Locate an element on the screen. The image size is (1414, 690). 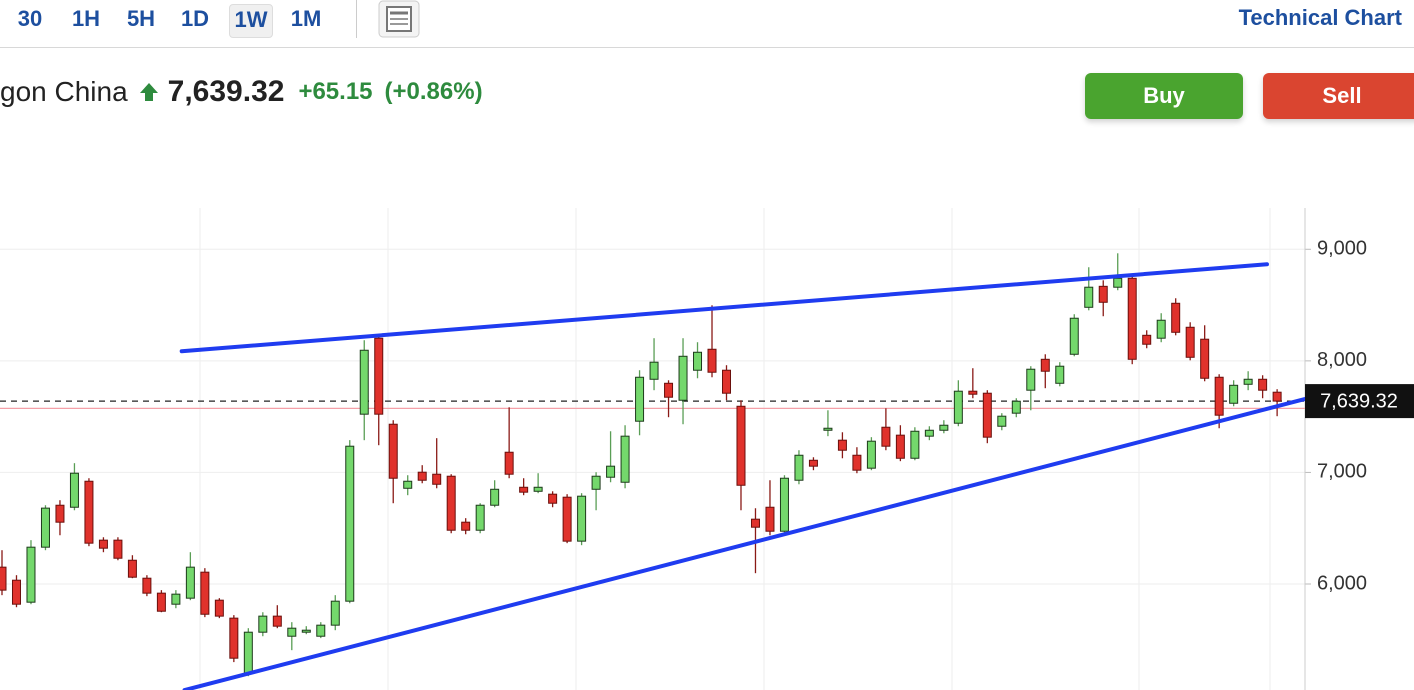
period-button: 1H is located at coordinates (86, 18).